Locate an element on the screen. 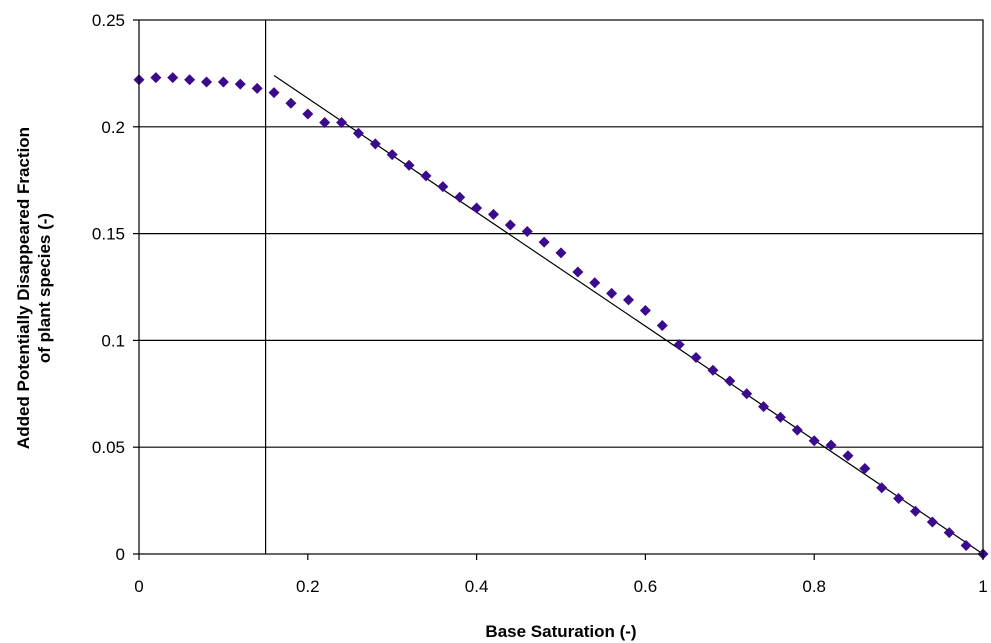  y-tick-label-3: 0.15 is located at coordinates (108, 234).